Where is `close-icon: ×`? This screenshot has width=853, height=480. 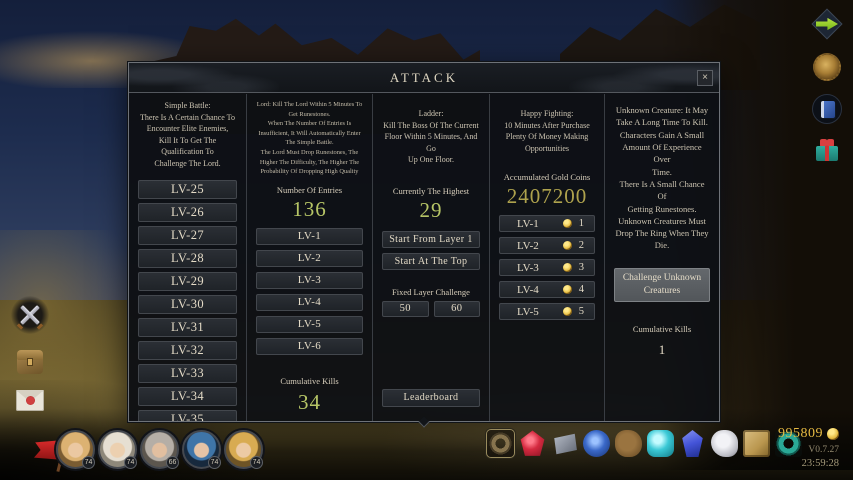 close-icon: × is located at coordinates (705, 78).